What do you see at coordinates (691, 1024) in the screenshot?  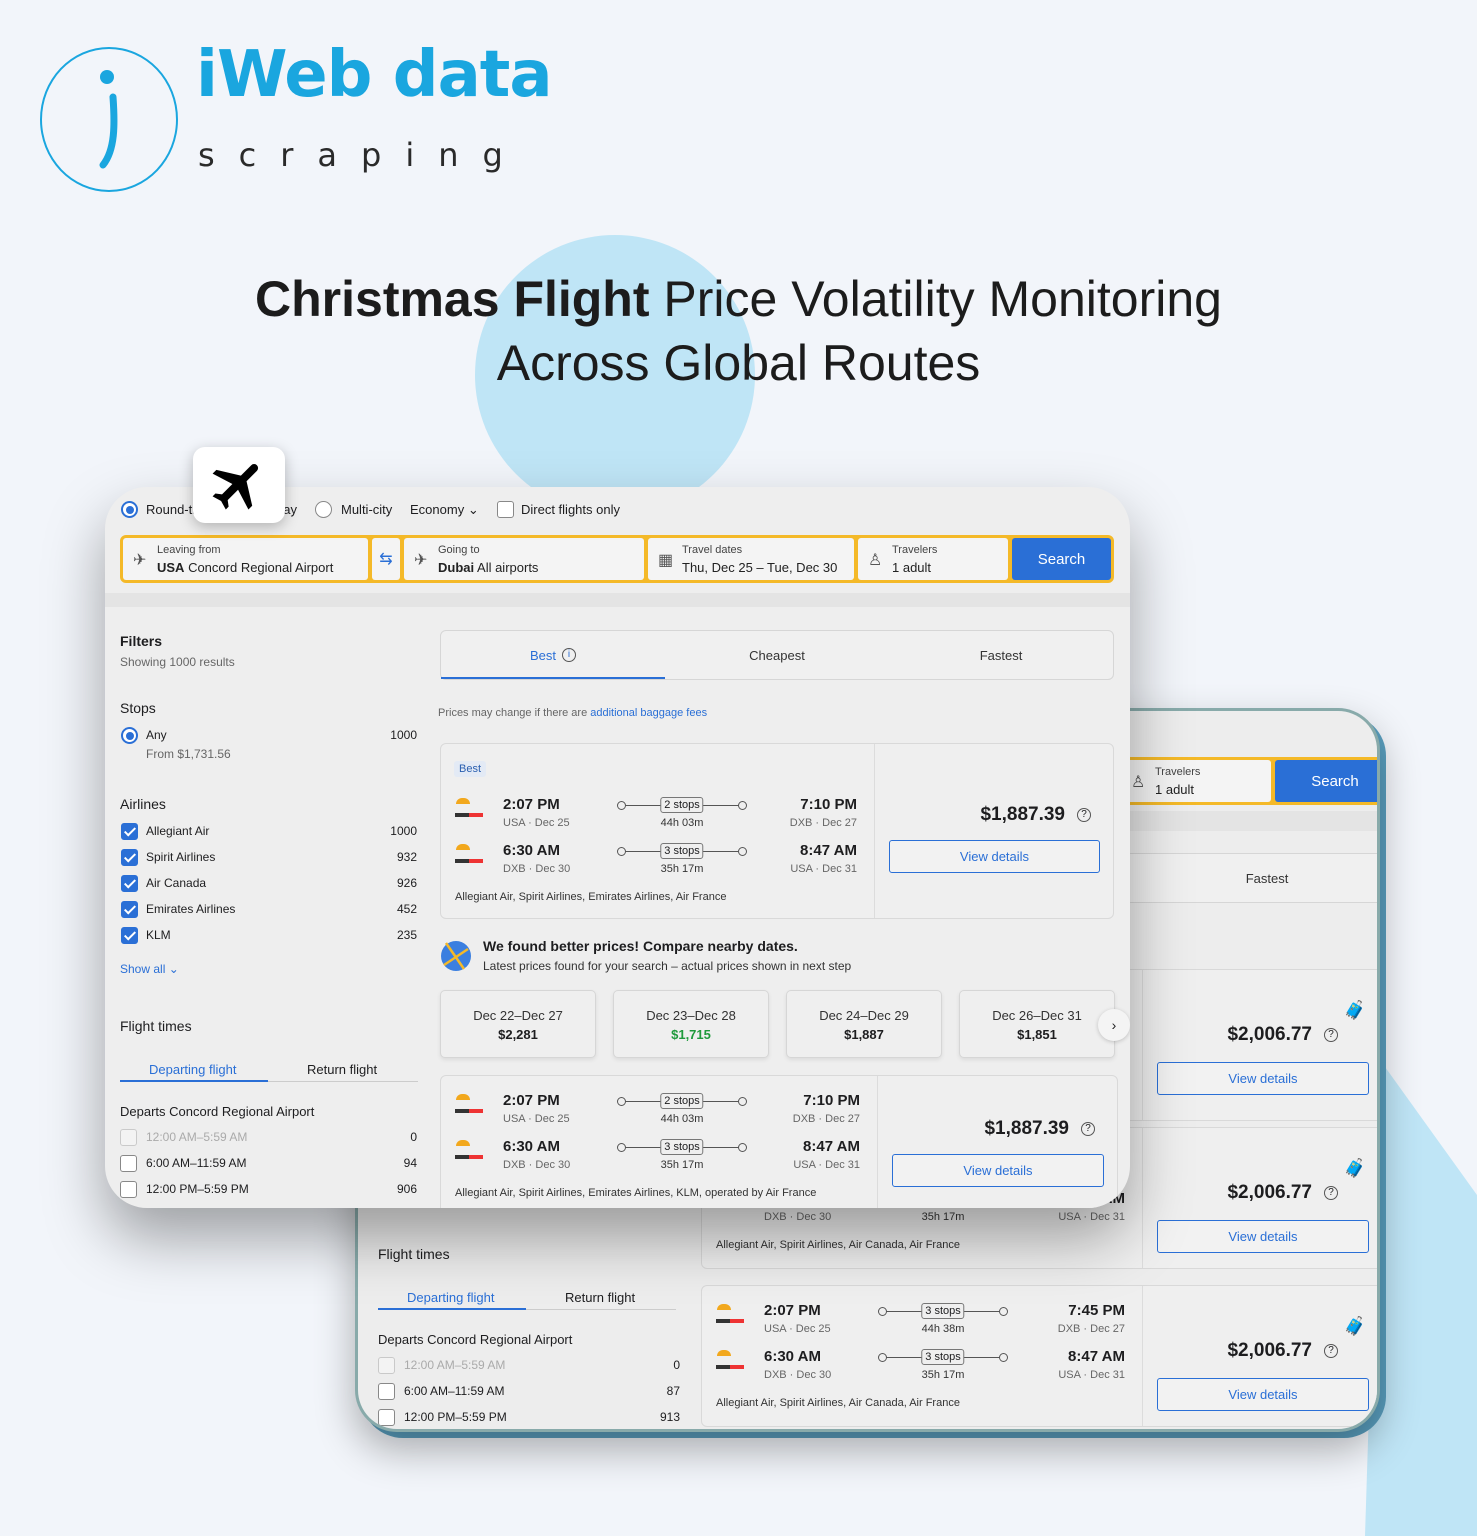 I see `nearby-date-card: Dec 23–Dec 28 $1,715` at bounding box center [691, 1024].